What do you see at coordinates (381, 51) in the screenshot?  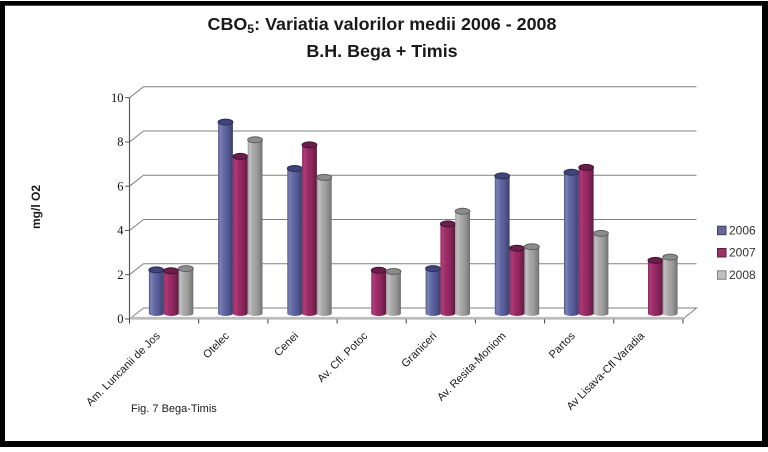 I see `svg-text: B.H. Bega + Timis` at bounding box center [381, 51].